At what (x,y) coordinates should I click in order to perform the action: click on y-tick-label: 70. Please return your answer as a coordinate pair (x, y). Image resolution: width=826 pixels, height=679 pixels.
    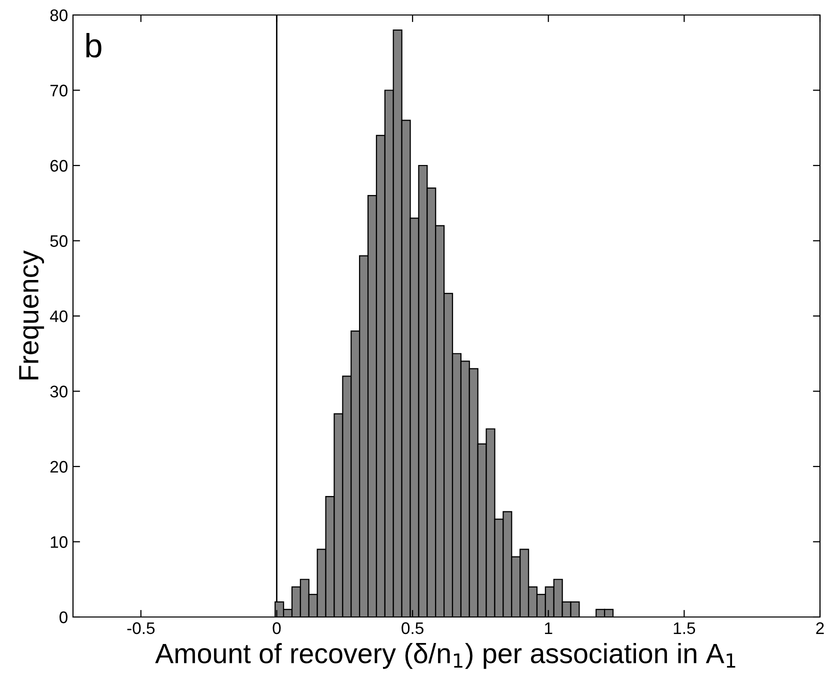
    Looking at the image, I should click on (59, 90).